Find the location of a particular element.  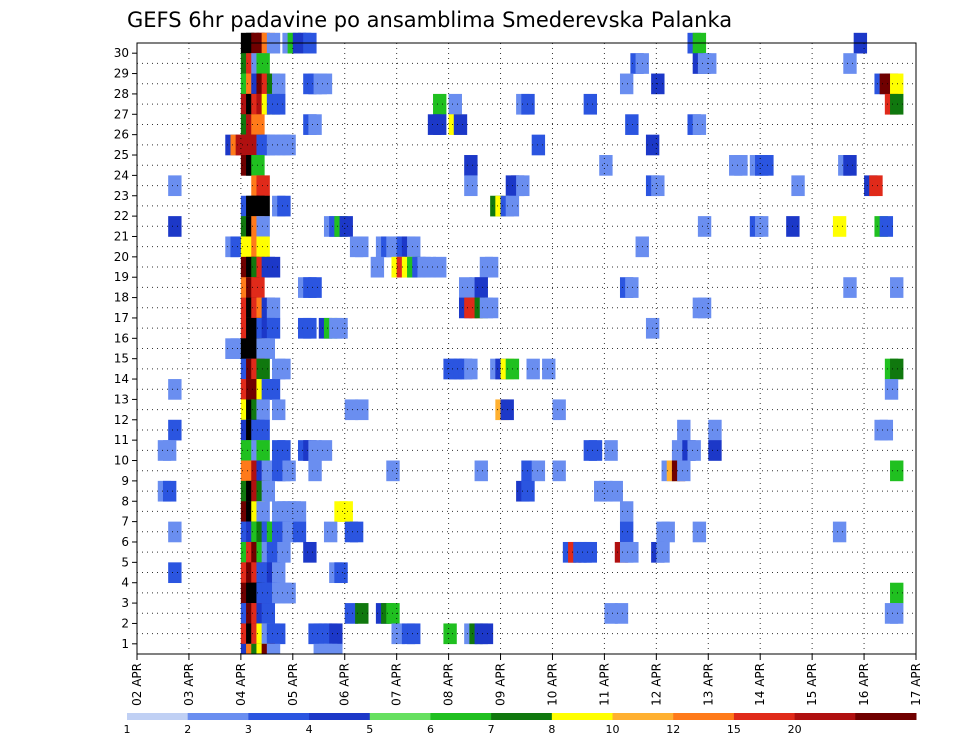

y-tick-label: 7 is located at coordinates (125, 522).